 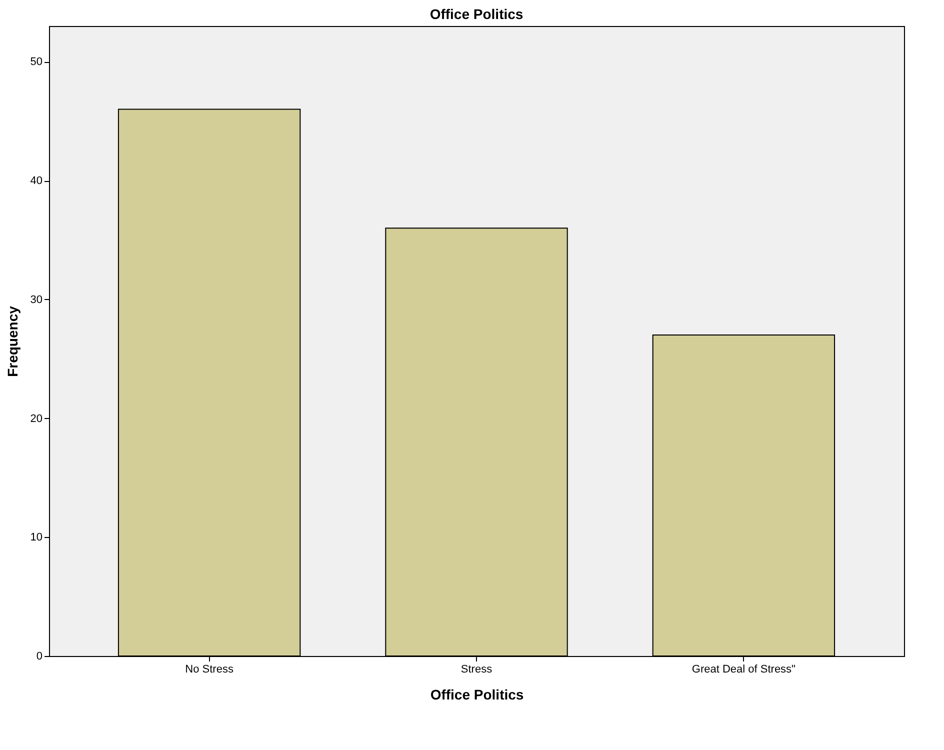 What do you see at coordinates (36, 300) in the screenshot?
I see `y-tick-label: 30` at bounding box center [36, 300].